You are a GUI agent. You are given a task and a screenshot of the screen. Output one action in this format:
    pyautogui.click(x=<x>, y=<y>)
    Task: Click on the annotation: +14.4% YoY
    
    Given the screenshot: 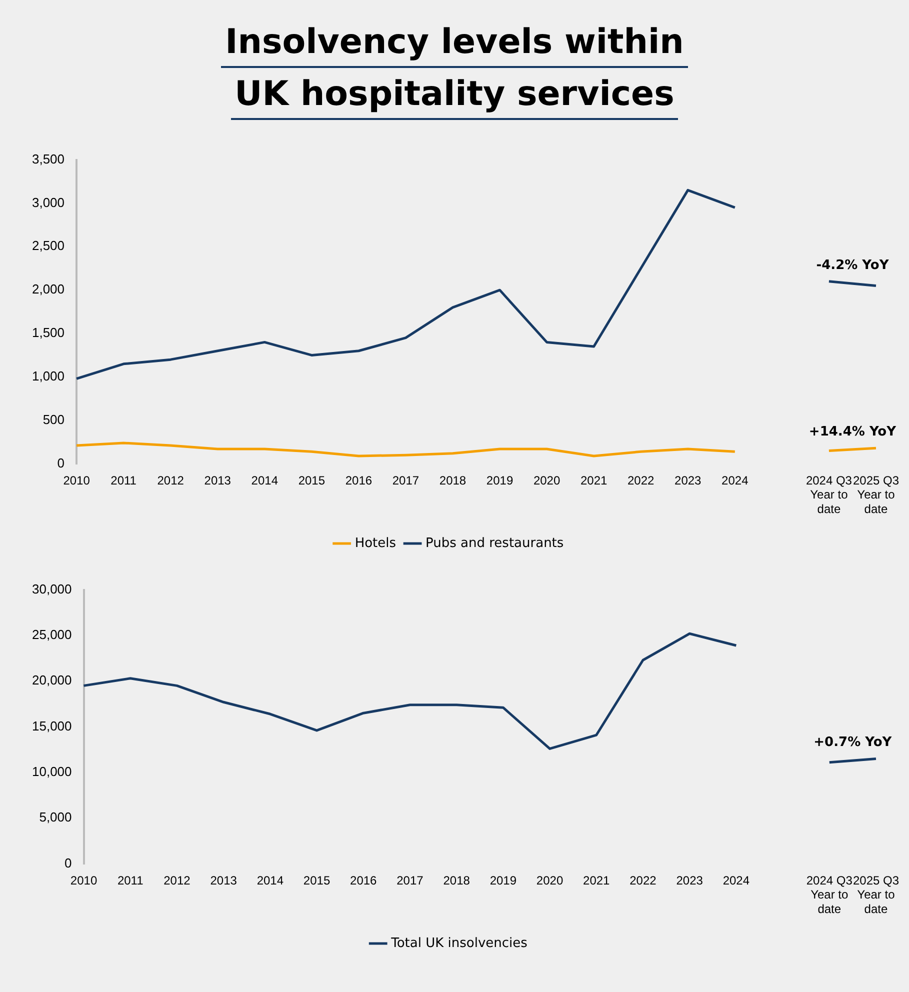 What is the action you would take?
    pyautogui.click(x=852, y=432)
    